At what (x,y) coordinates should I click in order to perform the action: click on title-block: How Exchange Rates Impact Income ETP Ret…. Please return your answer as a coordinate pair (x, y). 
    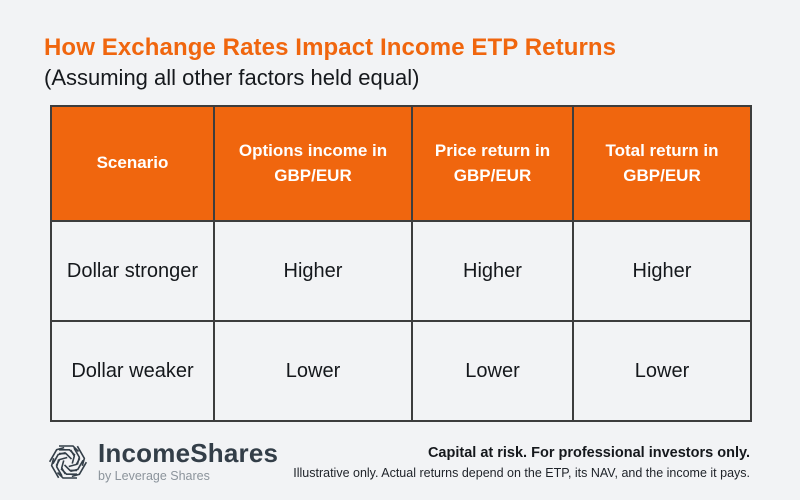
    Looking at the image, I should click on (330, 62).